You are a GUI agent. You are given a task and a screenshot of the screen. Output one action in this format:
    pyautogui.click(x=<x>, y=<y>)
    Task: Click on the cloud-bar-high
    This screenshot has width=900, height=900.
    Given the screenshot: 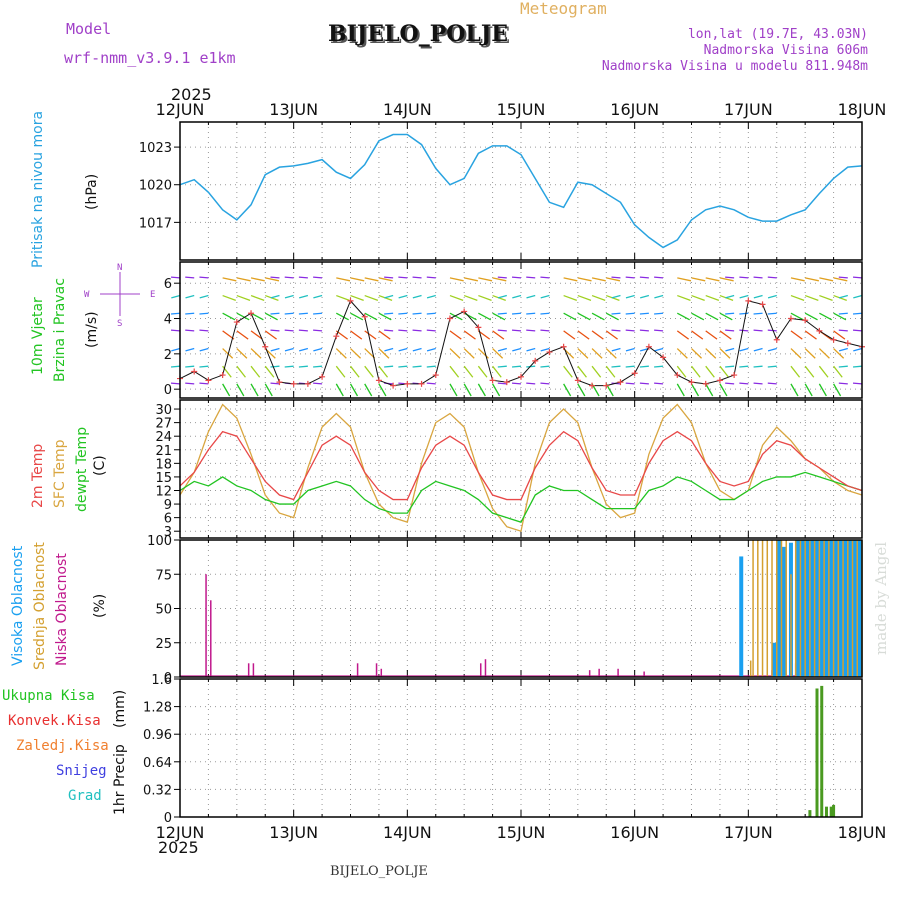 What is the action you would take?
    pyautogui.click(x=802, y=608)
    